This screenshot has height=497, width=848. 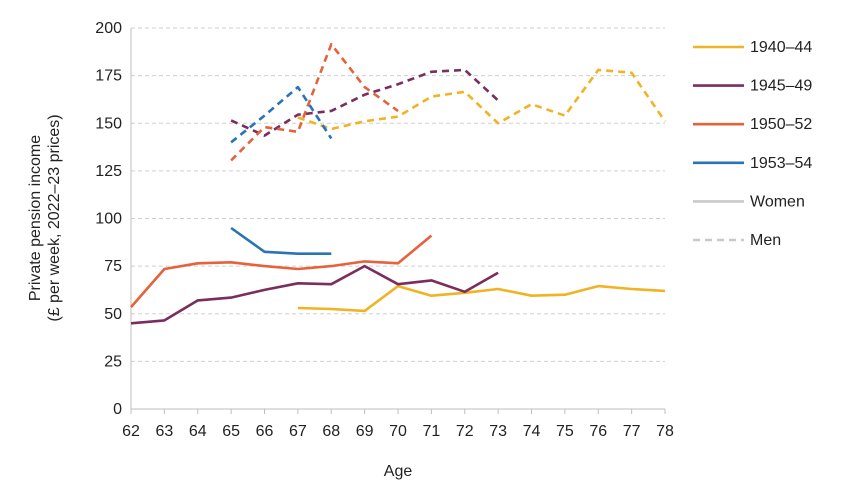 I want to click on x-tick-labels: 62 63 64 65 66 67 68 69 70 71 72 73 74 75 76 77 78, so click(x=398, y=424).